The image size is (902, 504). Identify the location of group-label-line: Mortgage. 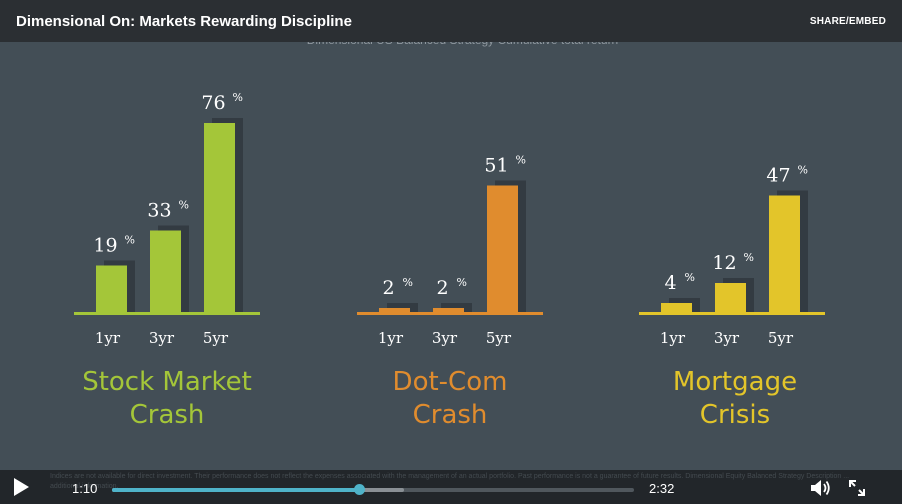
(735, 382).